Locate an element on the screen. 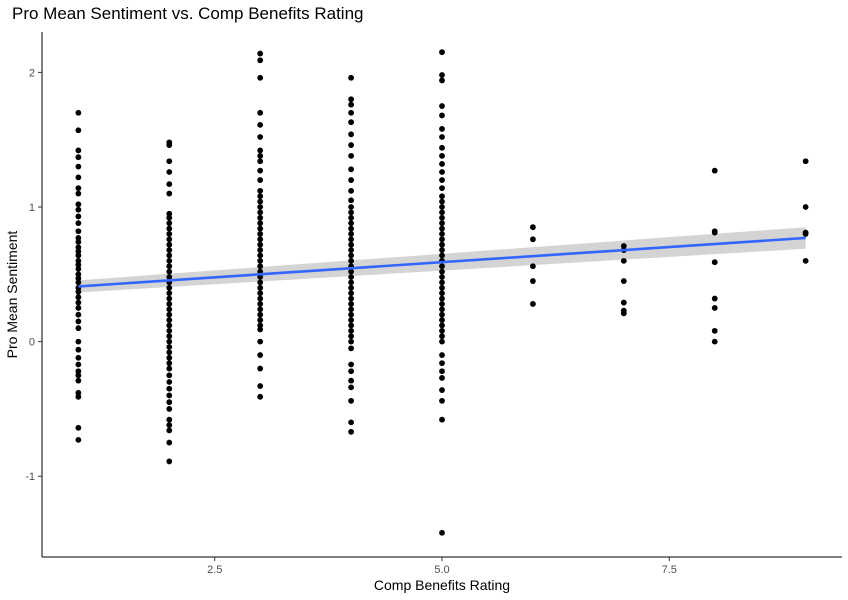 The width and height of the screenshot is (848, 600). y-axis-title: Pro Mean Sentiment is located at coordinates (12, 295).